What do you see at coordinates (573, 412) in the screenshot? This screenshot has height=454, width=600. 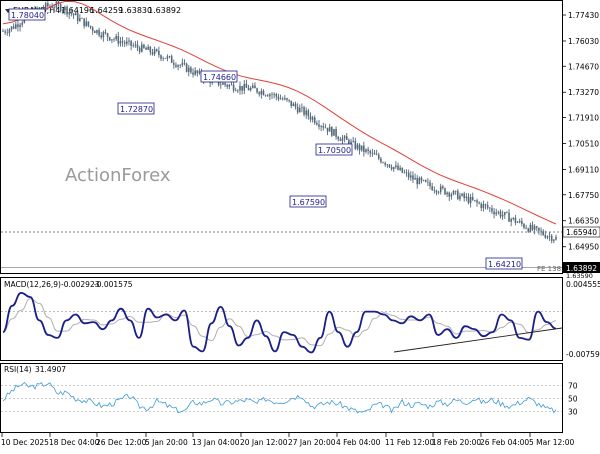 I see `rsi-level-label: 30` at bounding box center [573, 412].